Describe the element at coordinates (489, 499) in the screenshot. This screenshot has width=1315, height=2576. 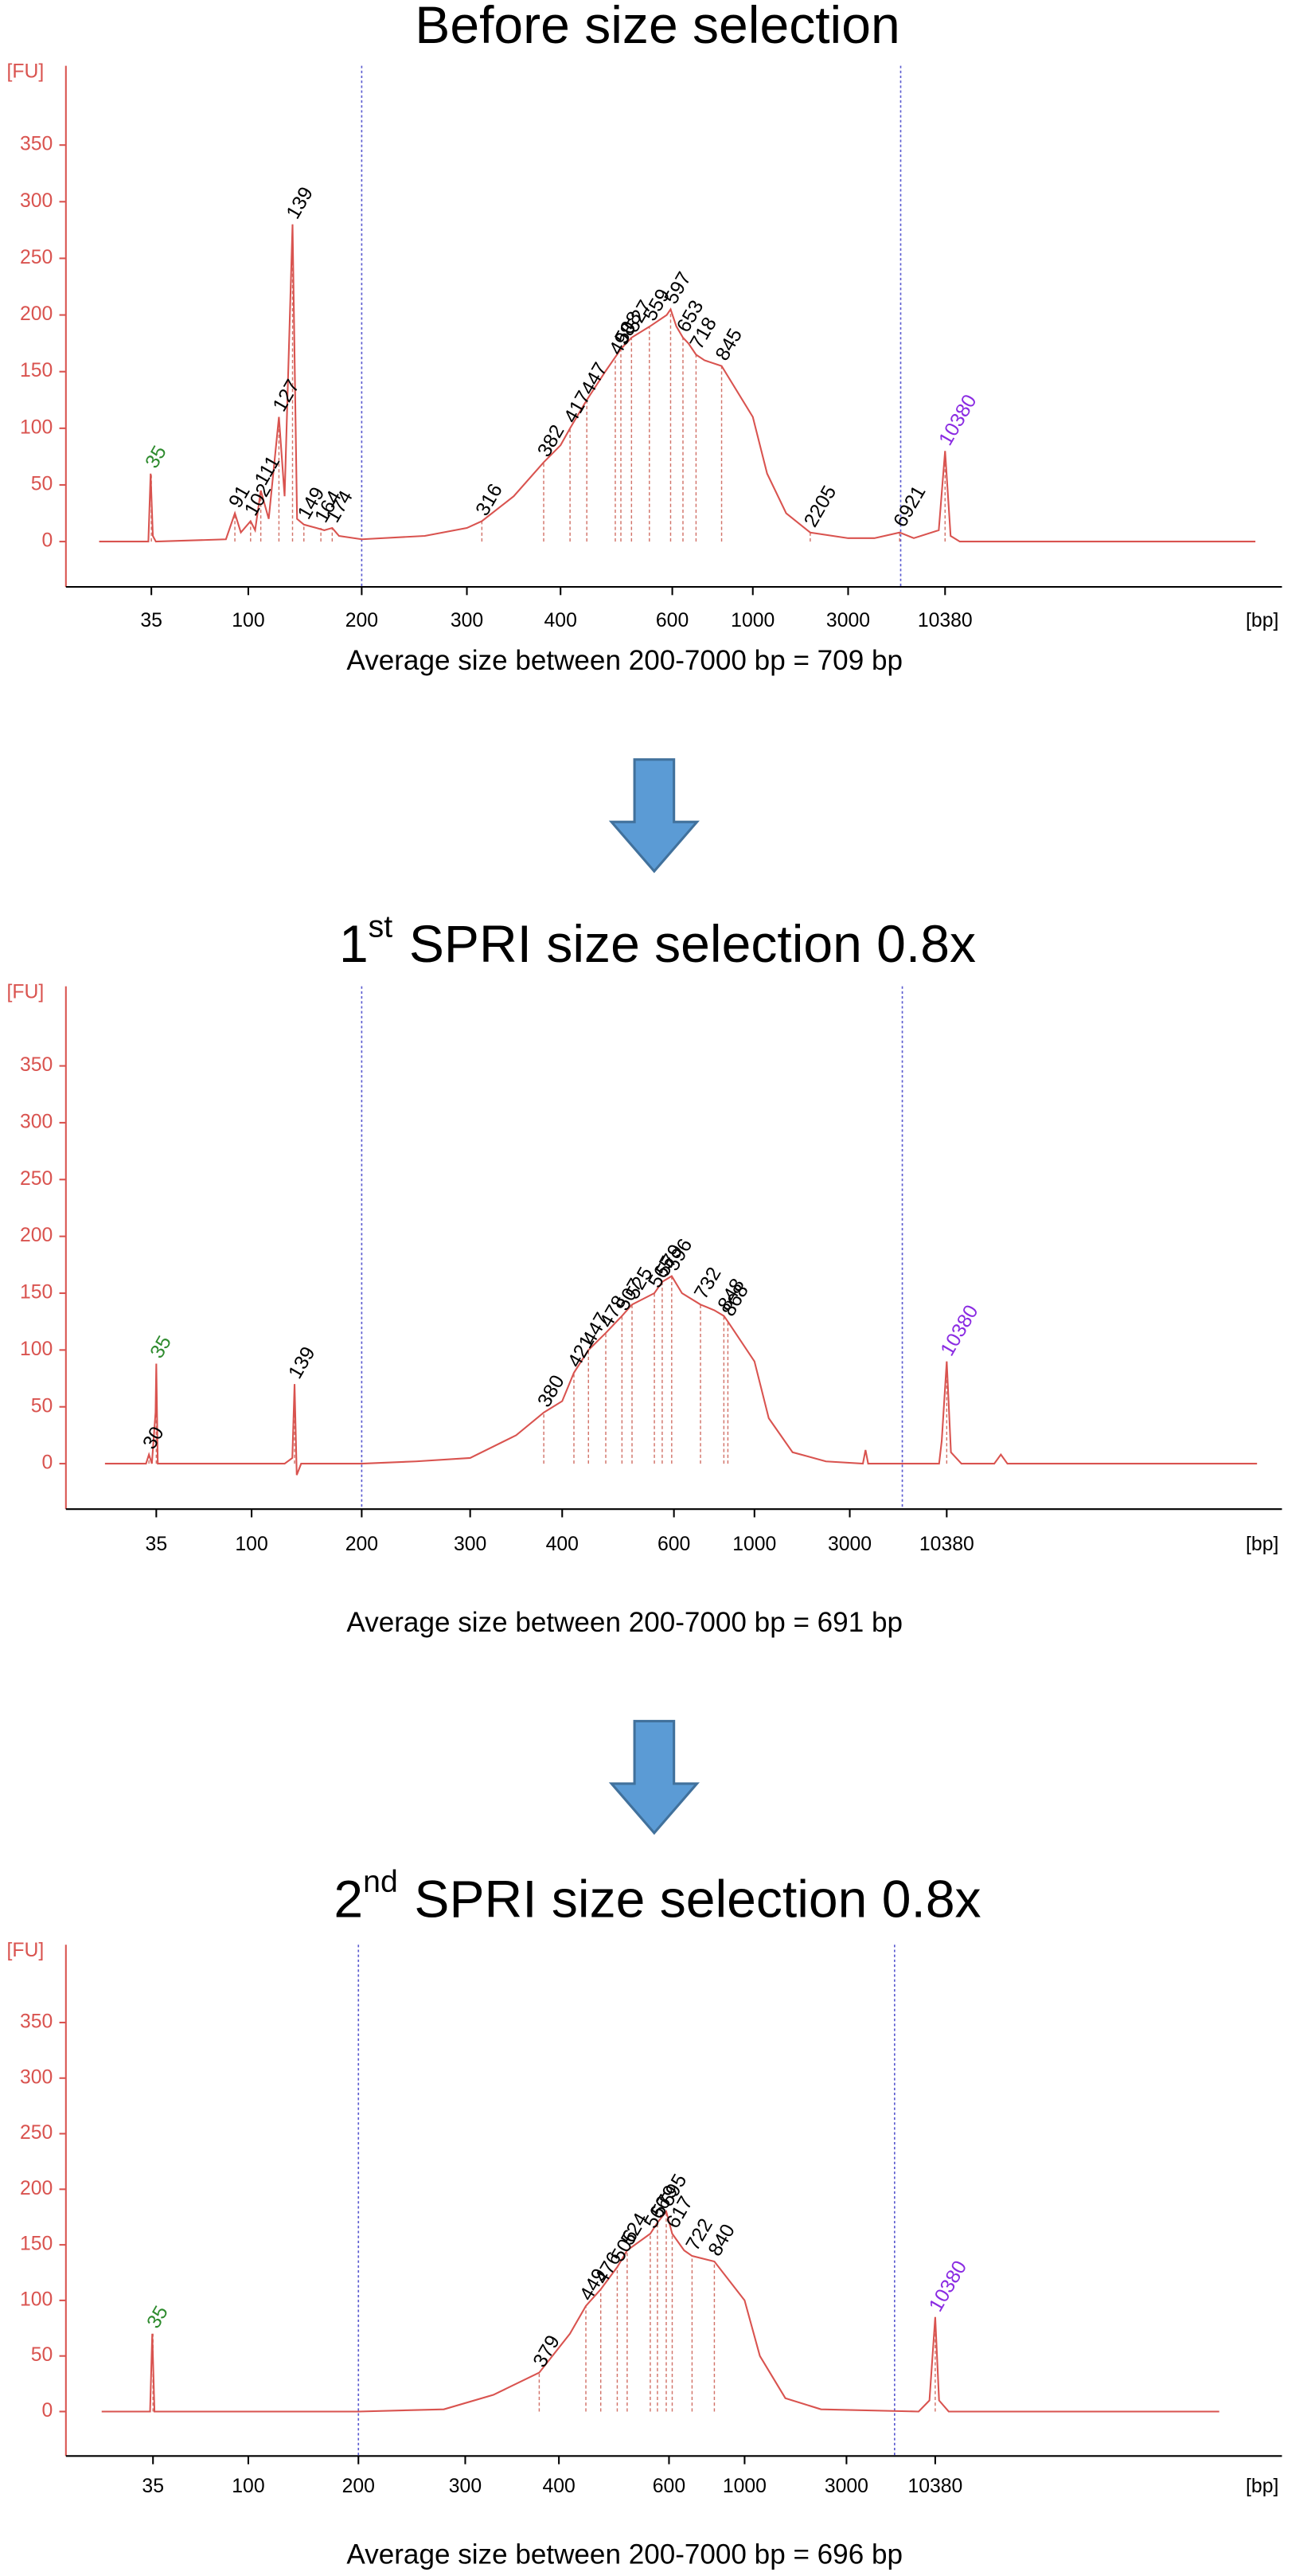
I see `peak-label: 316` at that location.